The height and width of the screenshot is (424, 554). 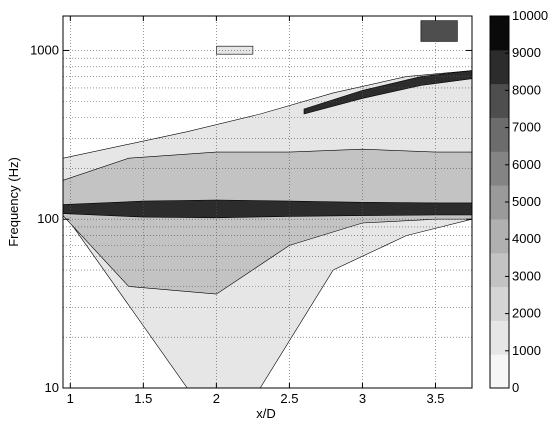 I want to click on colorbar-tick-label: 8000, so click(x=526, y=89).